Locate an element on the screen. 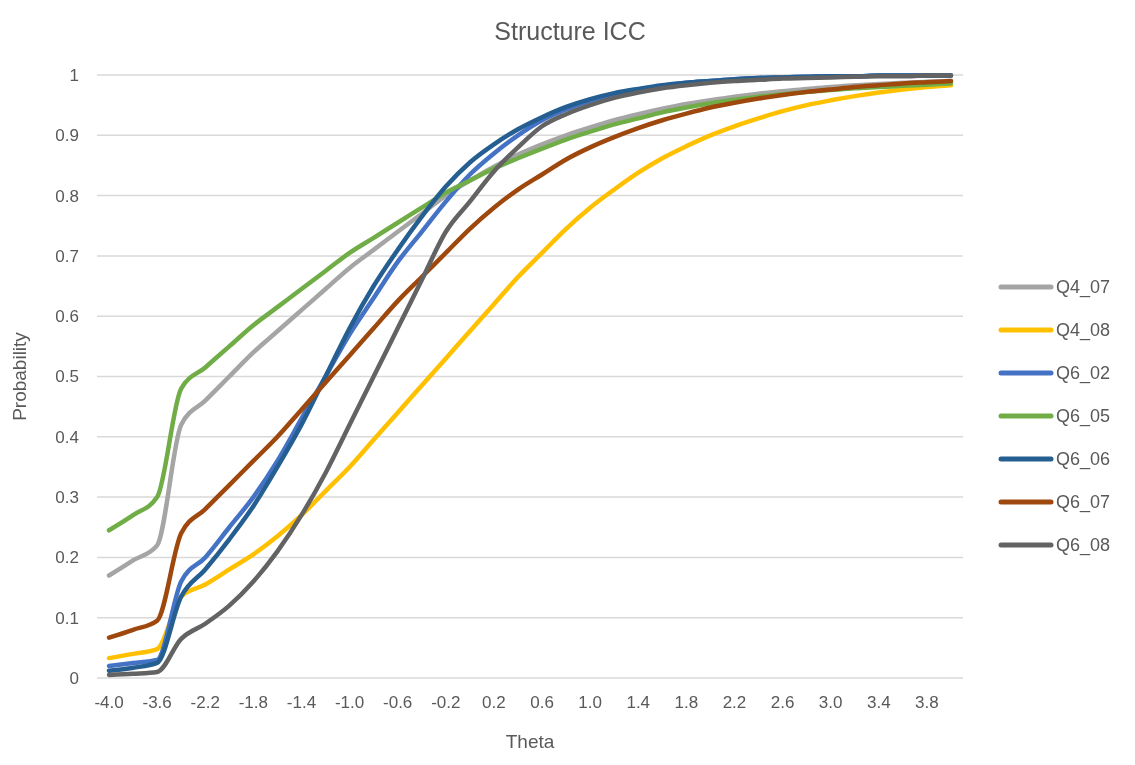 This screenshot has height=765, width=1135. chart-title: Structure ICC is located at coordinates (570, 31).